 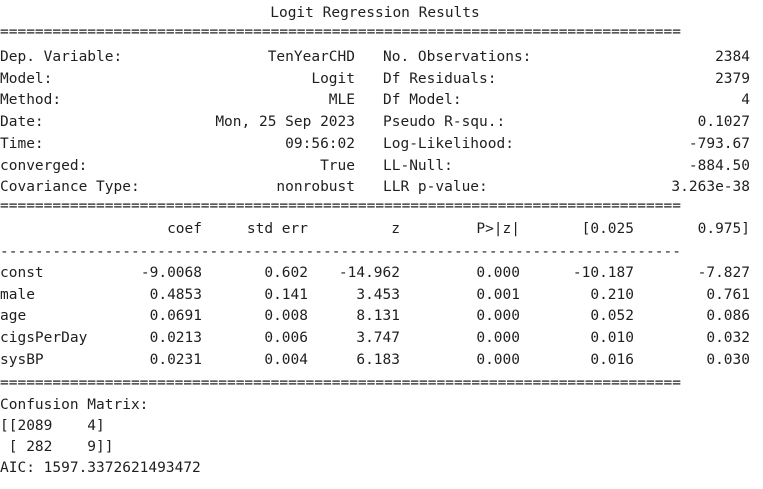 What do you see at coordinates (22, 273) in the screenshot?
I see `row-variable-name: const` at bounding box center [22, 273].